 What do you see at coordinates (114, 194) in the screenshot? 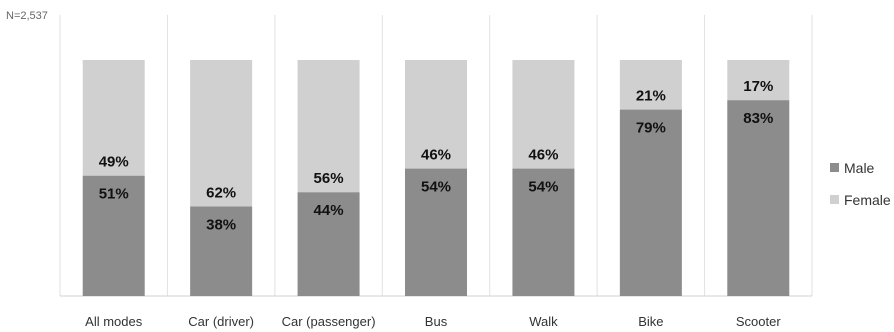
I see `data-label-male: 51%` at bounding box center [114, 194].